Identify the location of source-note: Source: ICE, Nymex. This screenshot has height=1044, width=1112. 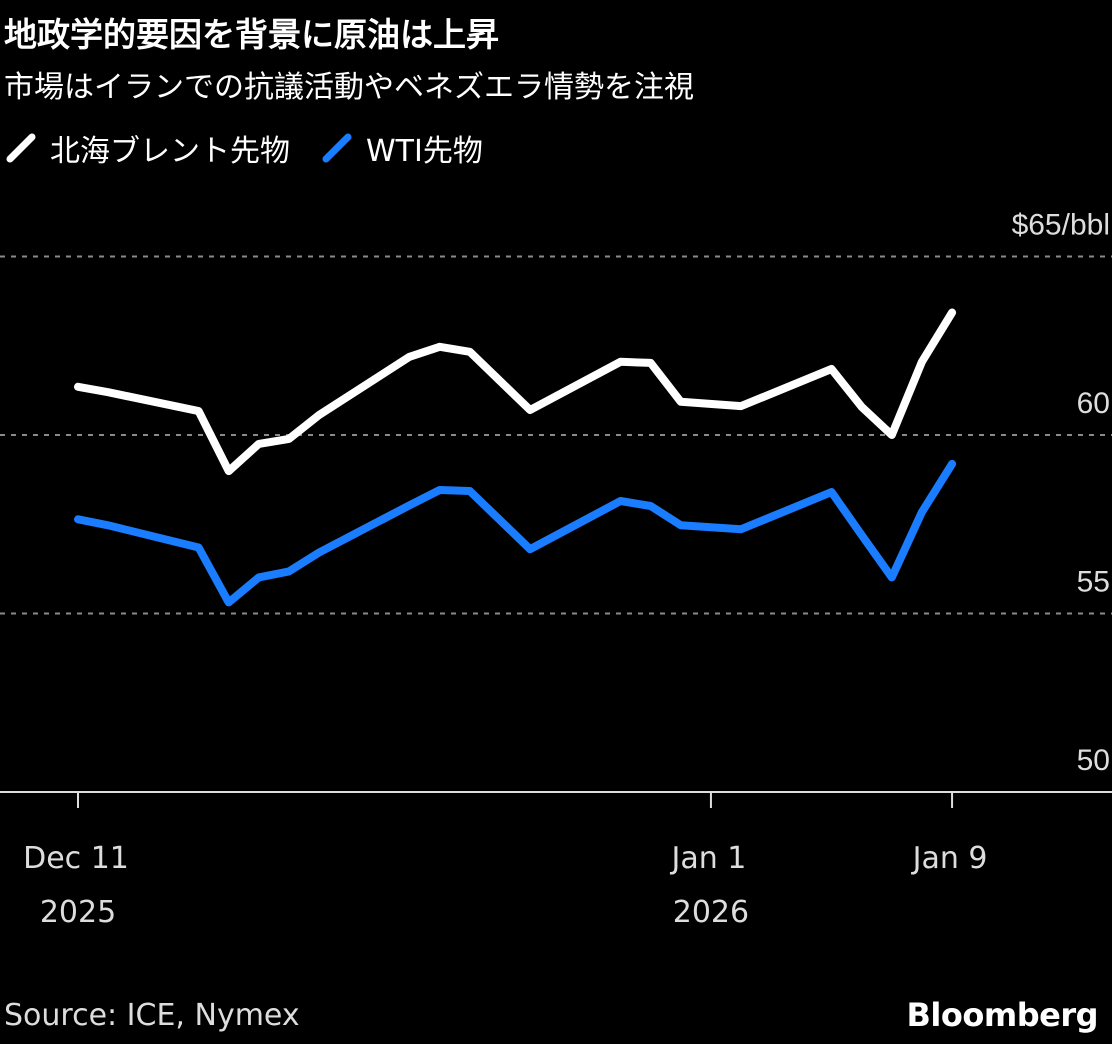
(152, 1015).